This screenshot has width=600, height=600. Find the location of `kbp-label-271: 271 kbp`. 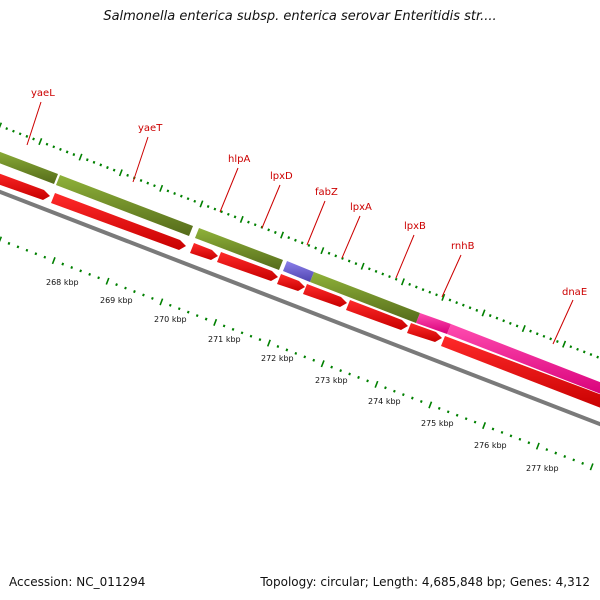

kbp-label-271: 271 kbp is located at coordinates (224, 339).